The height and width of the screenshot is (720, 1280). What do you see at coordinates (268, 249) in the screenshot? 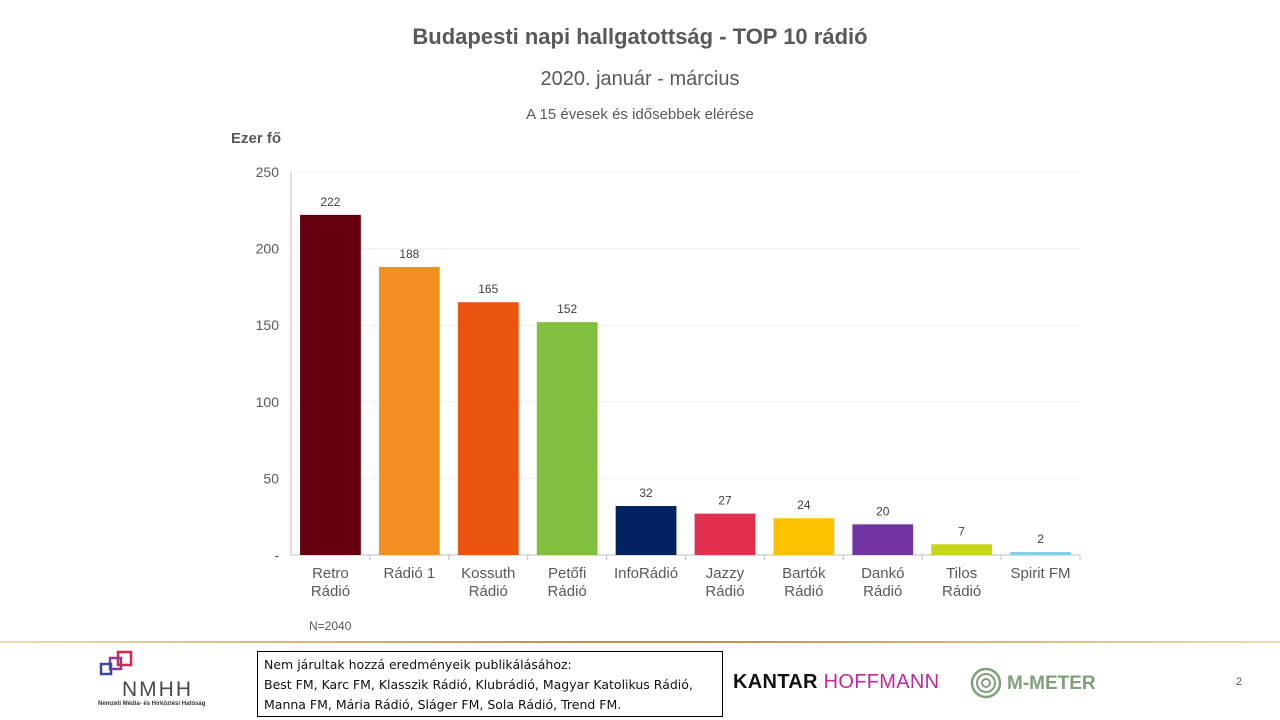
I see `y-tick-label: 200` at bounding box center [268, 249].